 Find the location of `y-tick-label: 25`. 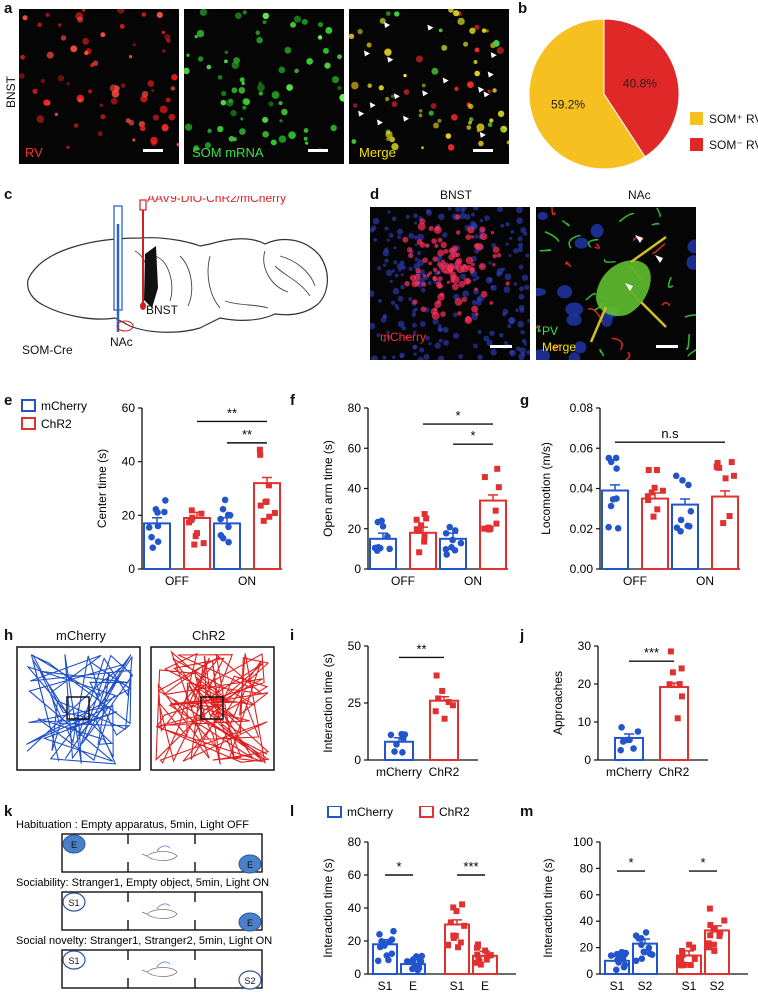

y-tick-label: 25 is located at coordinates (355, 703).